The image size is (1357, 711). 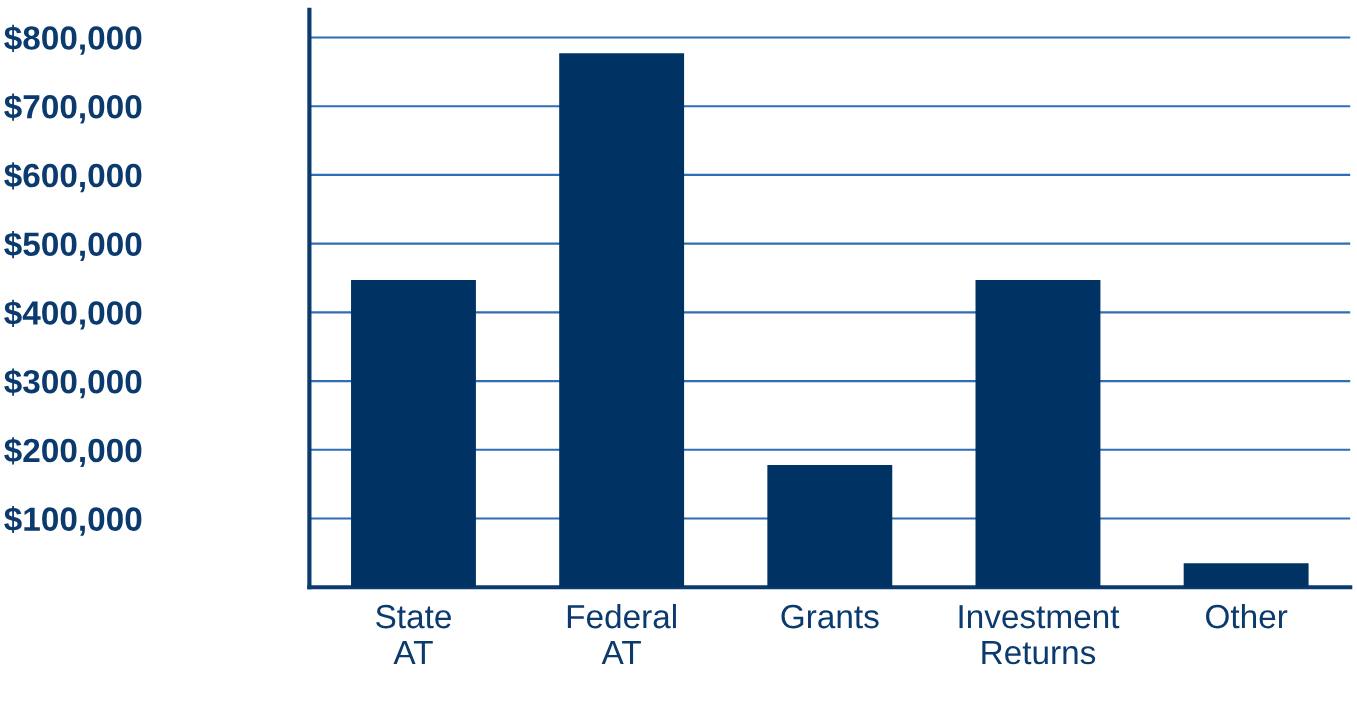 What do you see at coordinates (73, 520) in the screenshot?
I see `y-tick-label: $100,000` at bounding box center [73, 520].